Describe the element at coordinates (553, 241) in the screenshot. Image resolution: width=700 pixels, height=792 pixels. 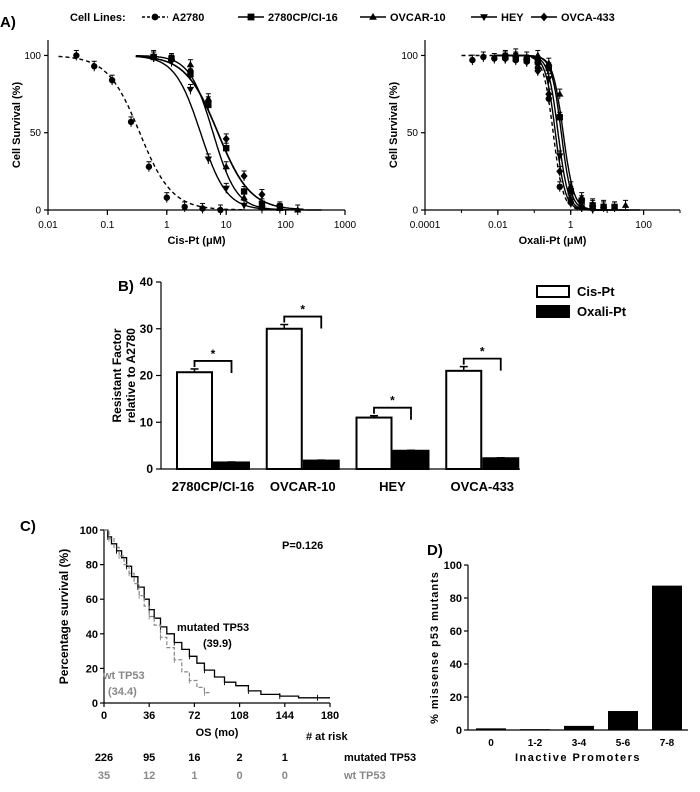
I see `x-axis-title: Oxali-Pt (μM)` at that location.